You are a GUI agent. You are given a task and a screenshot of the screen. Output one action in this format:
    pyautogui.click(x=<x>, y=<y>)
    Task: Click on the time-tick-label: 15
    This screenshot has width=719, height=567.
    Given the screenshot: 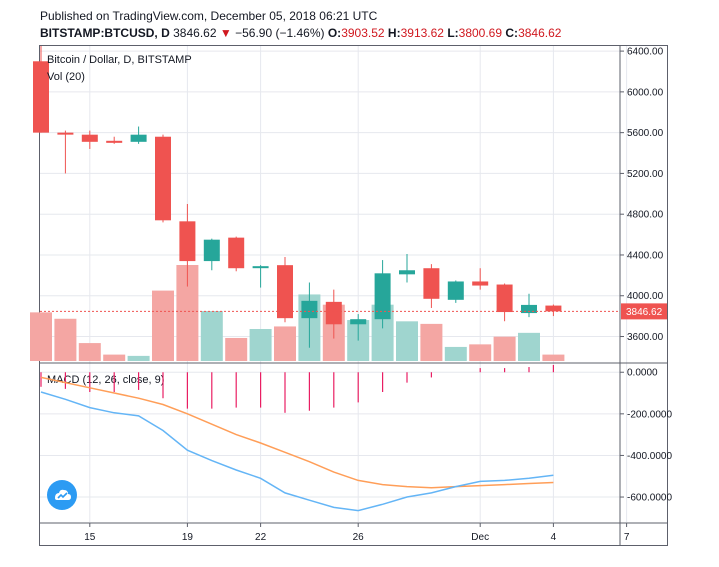 What is the action you would take?
    pyautogui.click(x=90, y=537)
    